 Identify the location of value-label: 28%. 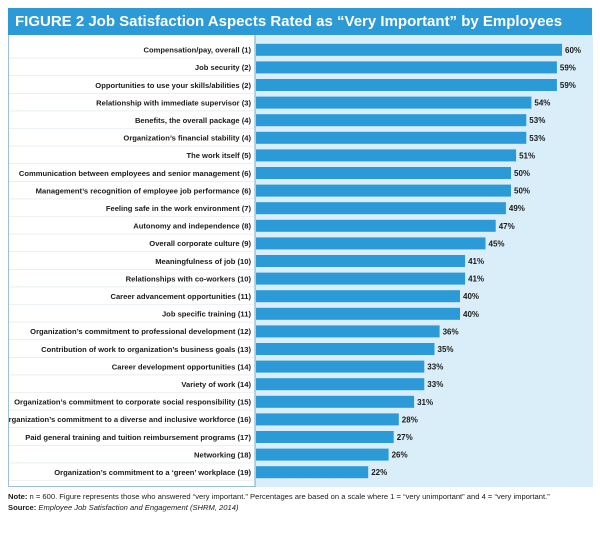
(410, 419).